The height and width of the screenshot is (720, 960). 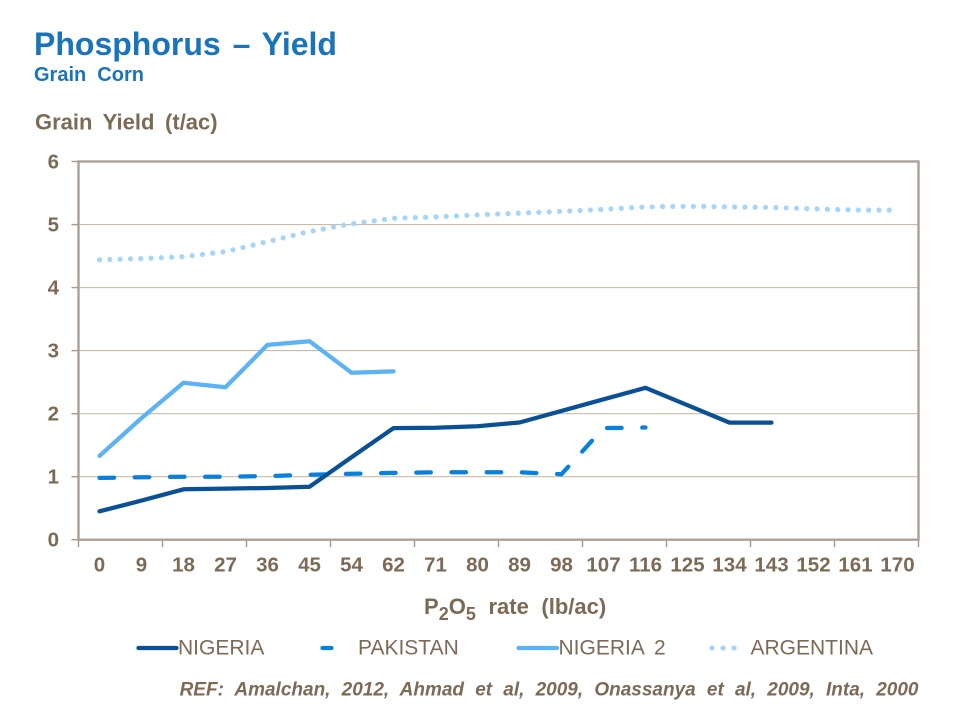 What do you see at coordinates (351, 565) in the screenshot?
I see `svg-text: 54` at bounding box center [351, 565].